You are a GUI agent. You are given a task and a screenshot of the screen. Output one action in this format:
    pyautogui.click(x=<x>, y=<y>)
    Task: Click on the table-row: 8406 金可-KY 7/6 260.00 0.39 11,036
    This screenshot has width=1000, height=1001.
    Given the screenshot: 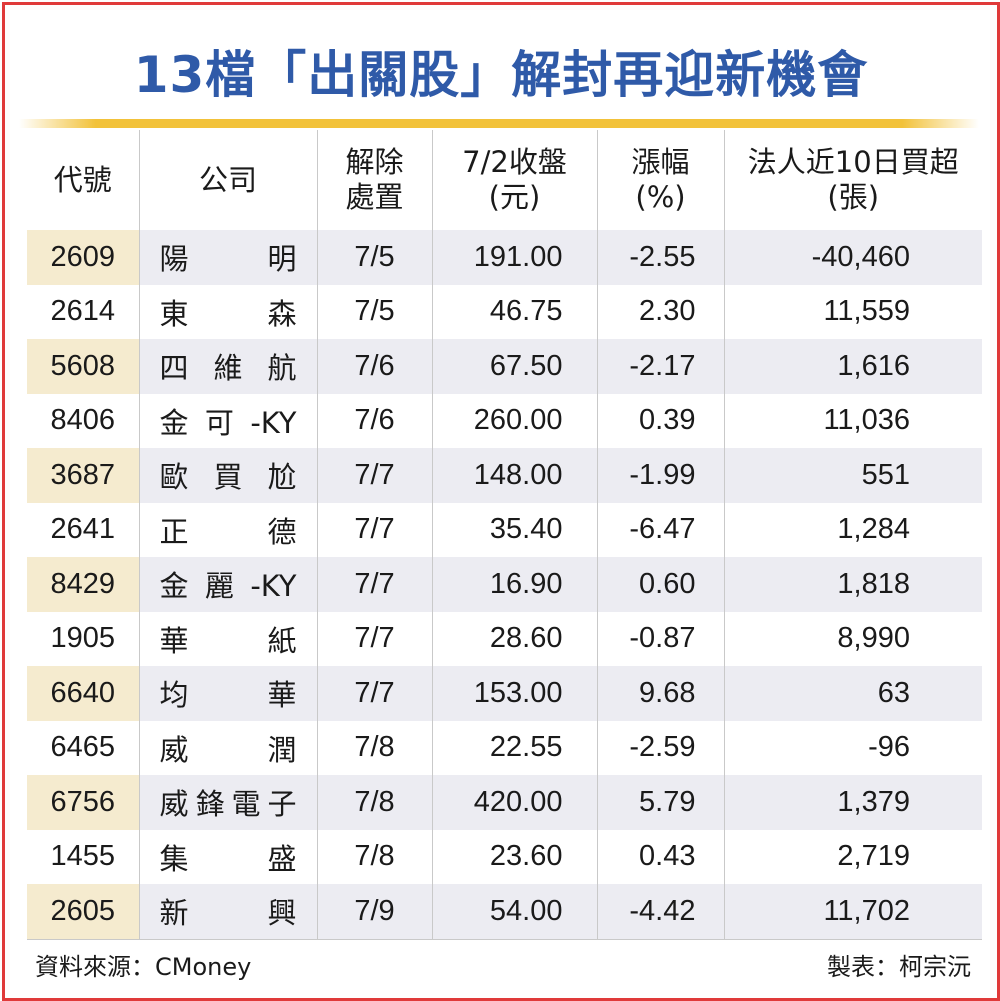 What is the action you would take?
    pyautogui.click(x=504, y=420)
    